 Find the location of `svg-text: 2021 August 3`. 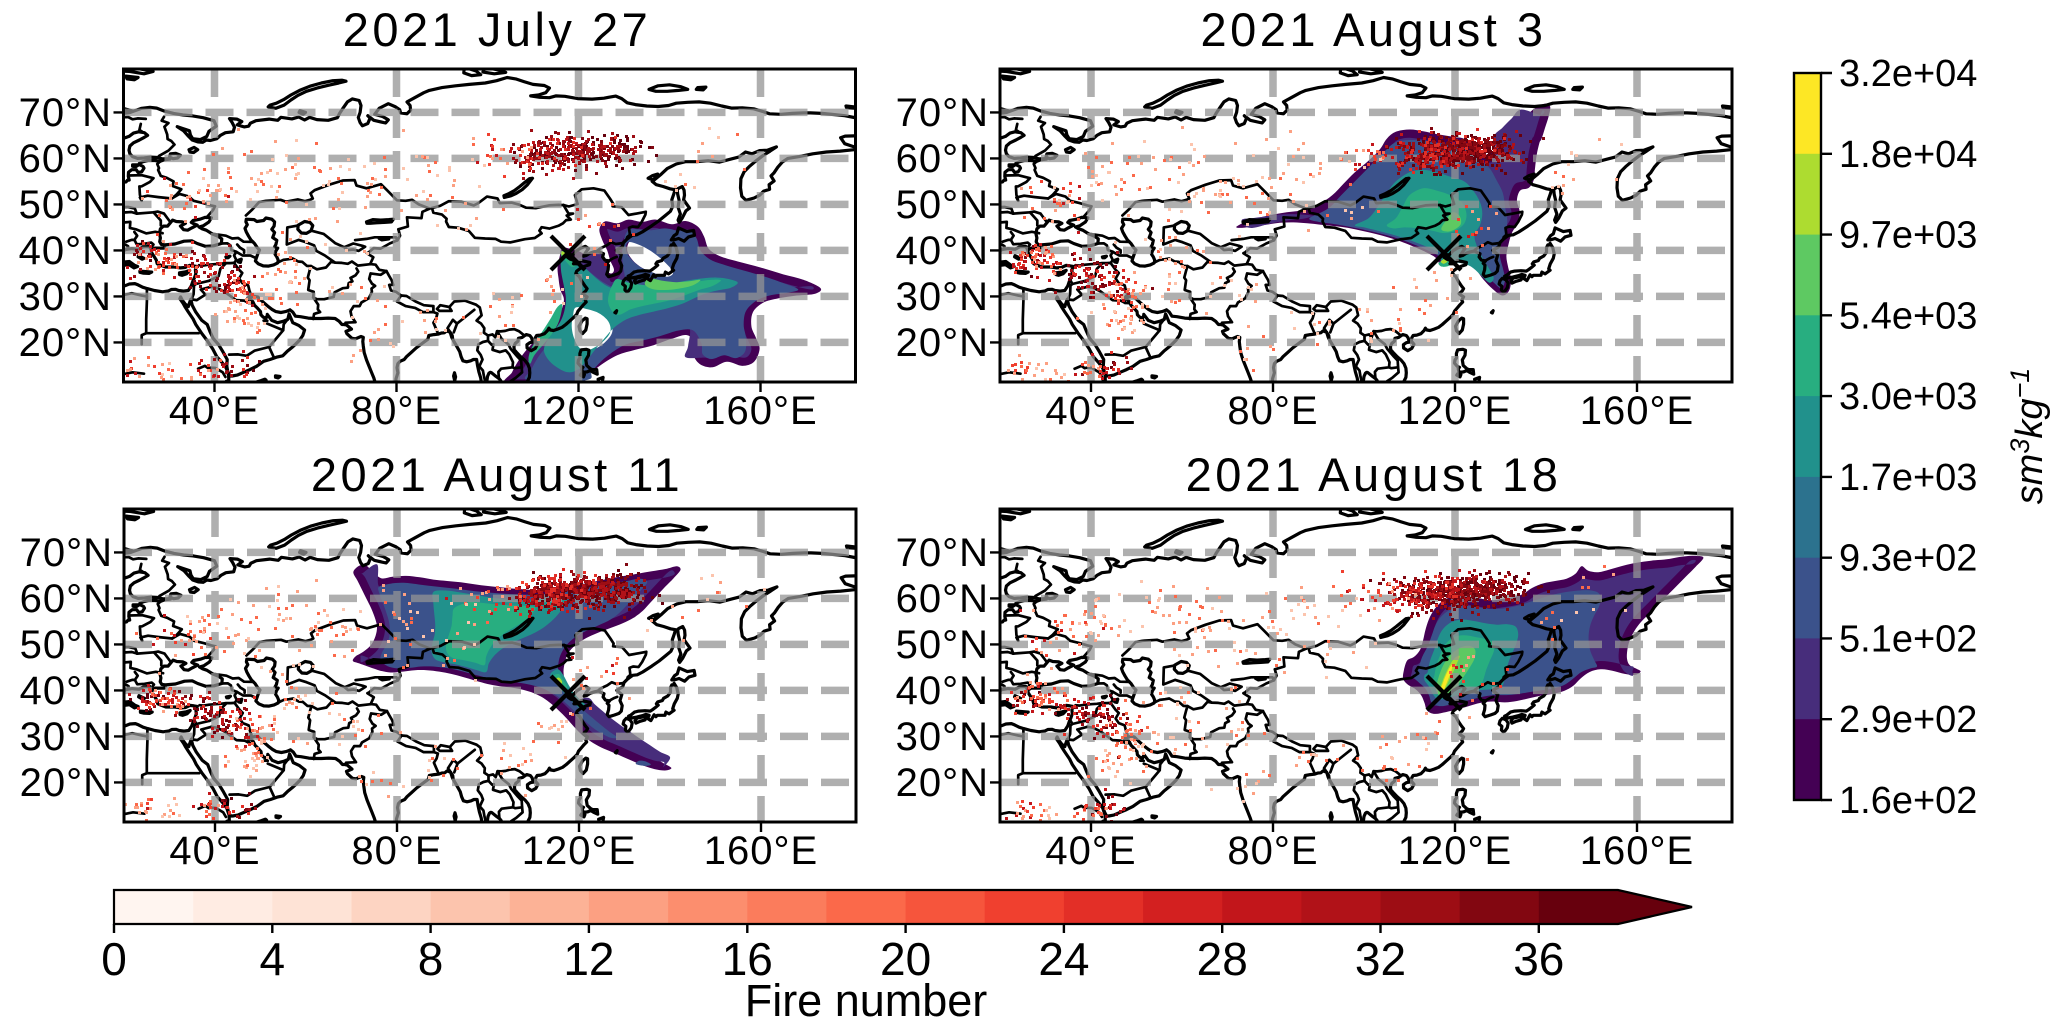

svg-text: 2021 August 3 is located at coordinates (1373, 29).